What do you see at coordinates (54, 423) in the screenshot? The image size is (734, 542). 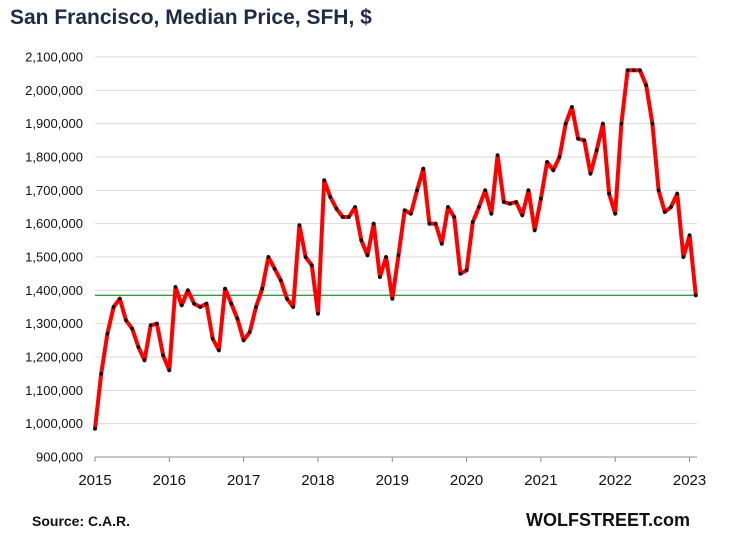 I see `y-tick-label: 1,000,000` at bounding box center [54, 423].